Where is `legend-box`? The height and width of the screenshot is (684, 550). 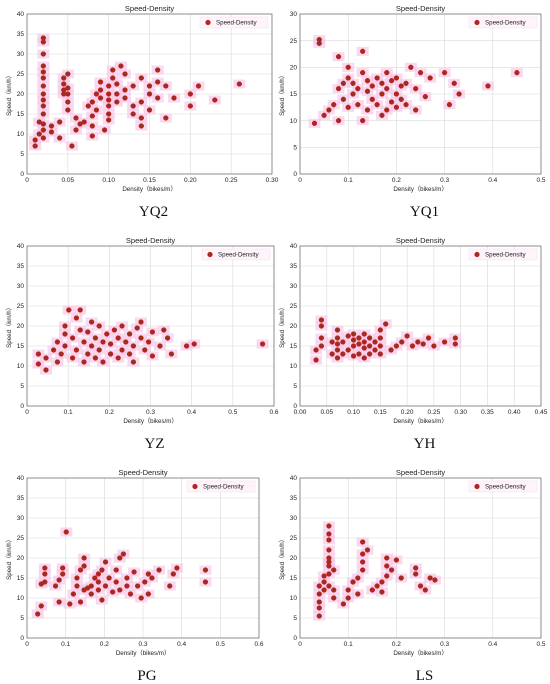 legend-box is located at coordinates (234, 22).